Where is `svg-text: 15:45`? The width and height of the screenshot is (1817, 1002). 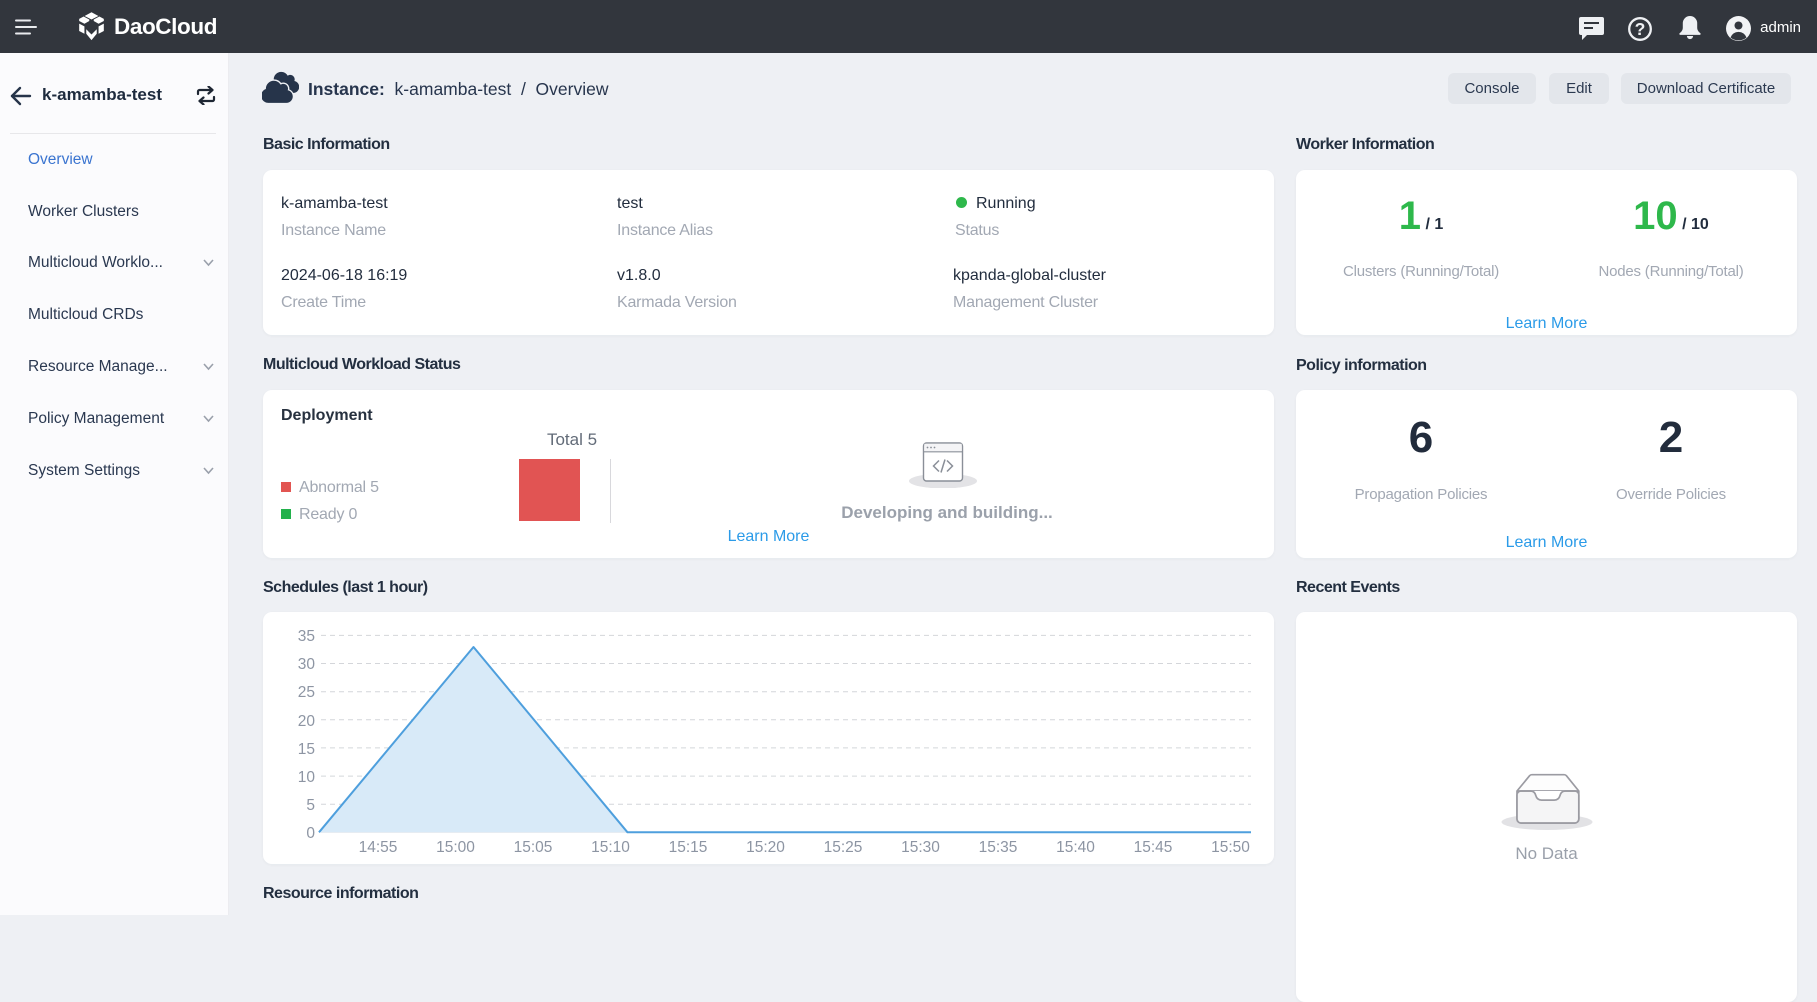
svg-text: 15:45 is located at coordinates (1153, 847).